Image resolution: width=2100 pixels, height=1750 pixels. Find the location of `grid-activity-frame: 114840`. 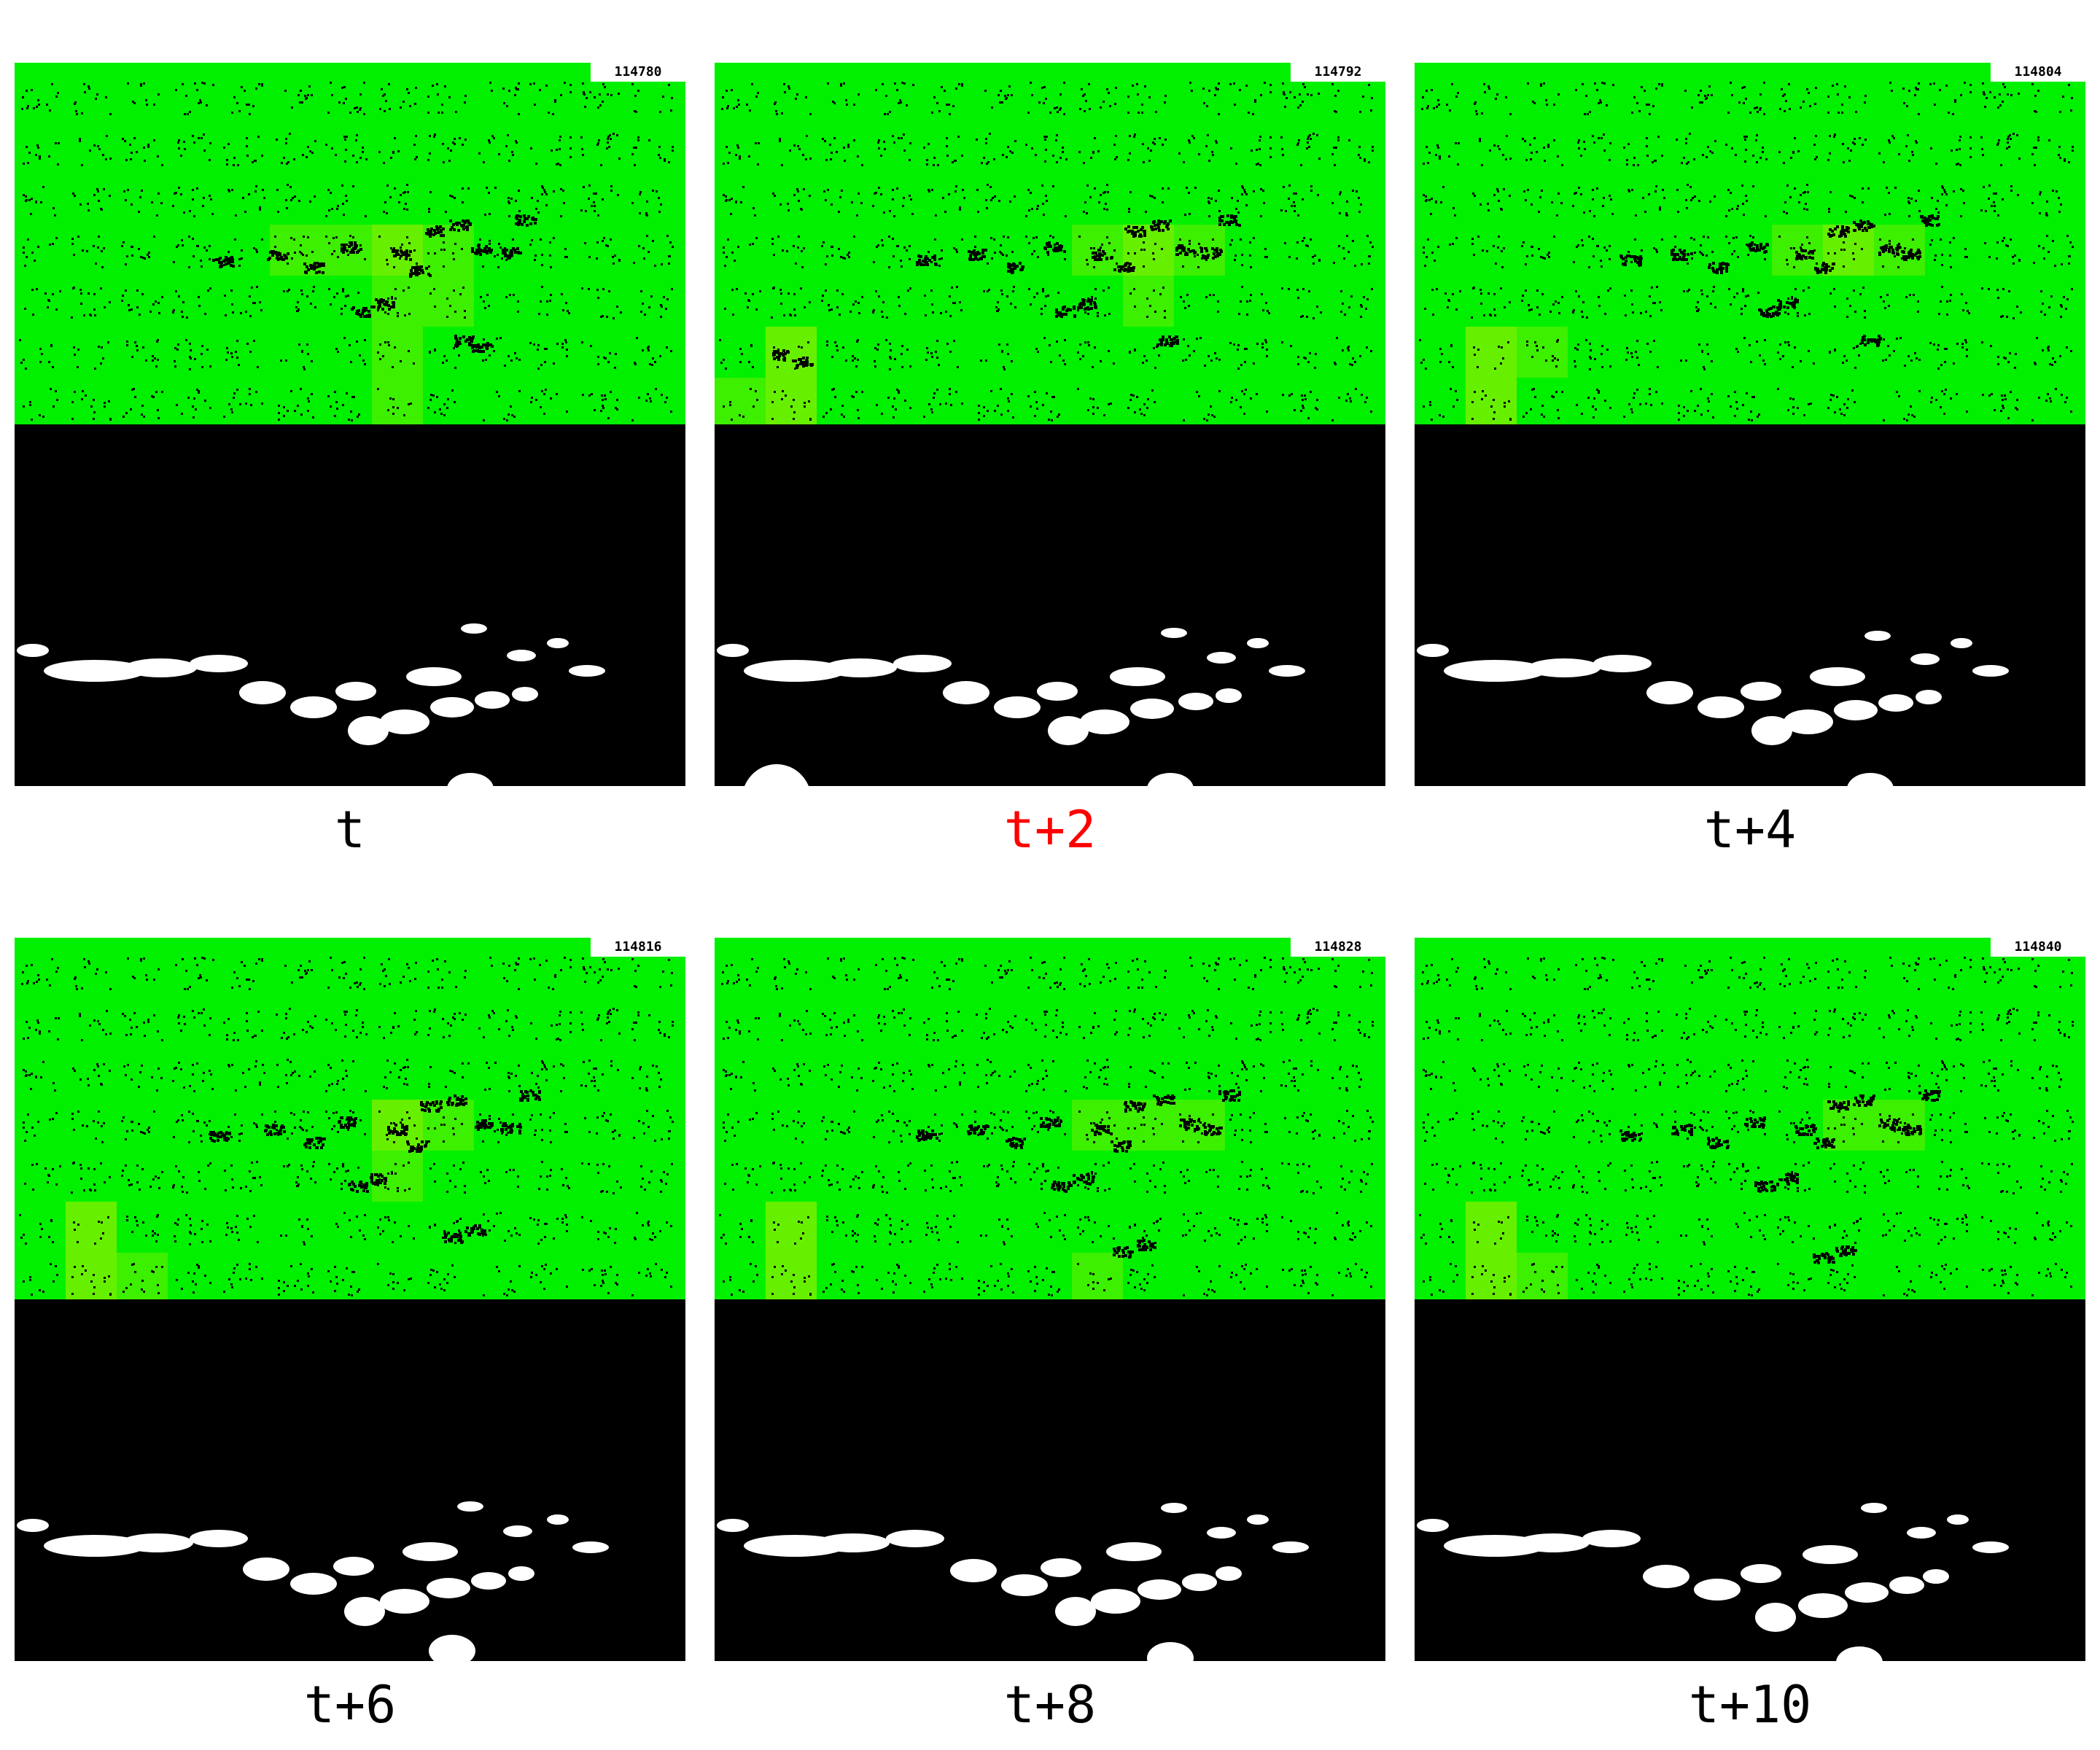

grid-activity-frame: 114840 is located at coordinates (1750, 1118).